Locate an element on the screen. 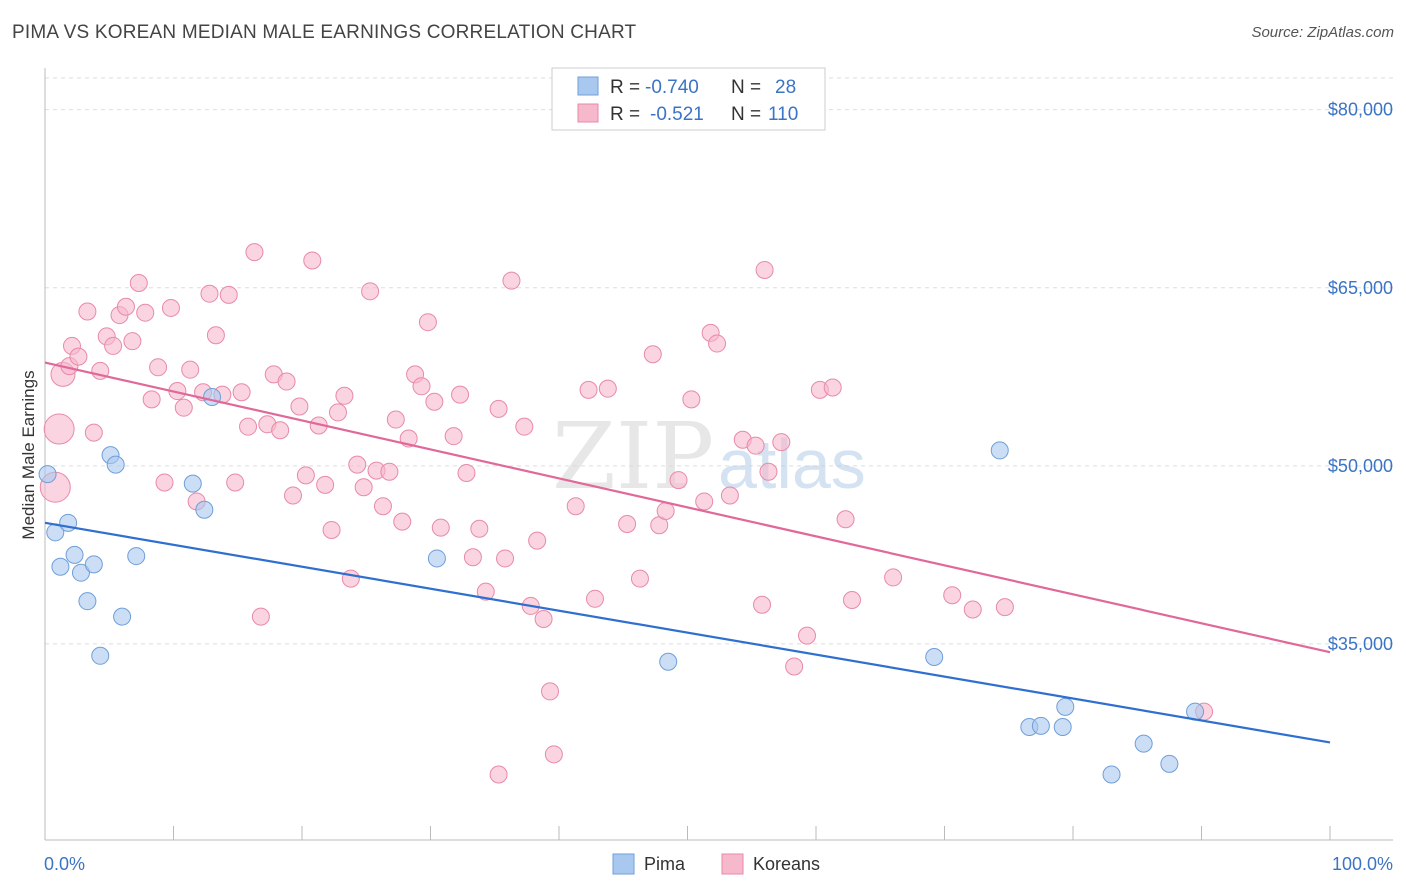 Image resolution: width=1406 pixels, height=892 pixels. bottom-legend-swatch-pima is located at coordinates (623, 864).